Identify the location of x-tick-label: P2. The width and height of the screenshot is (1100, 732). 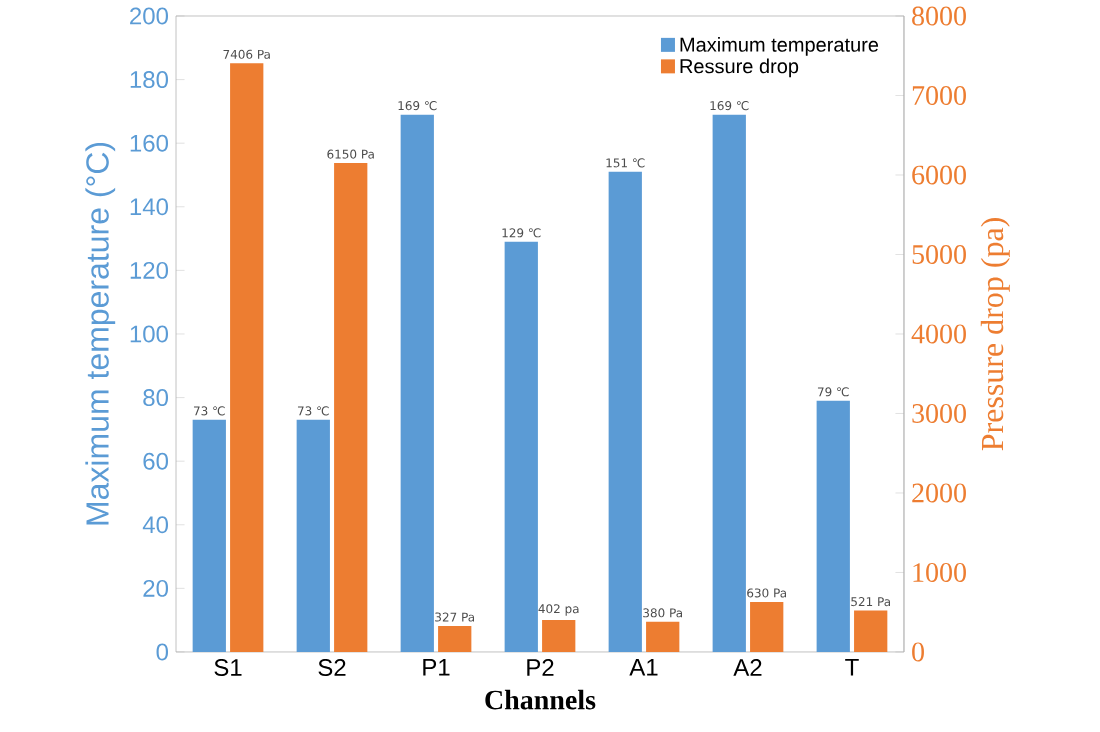
(540, 667).